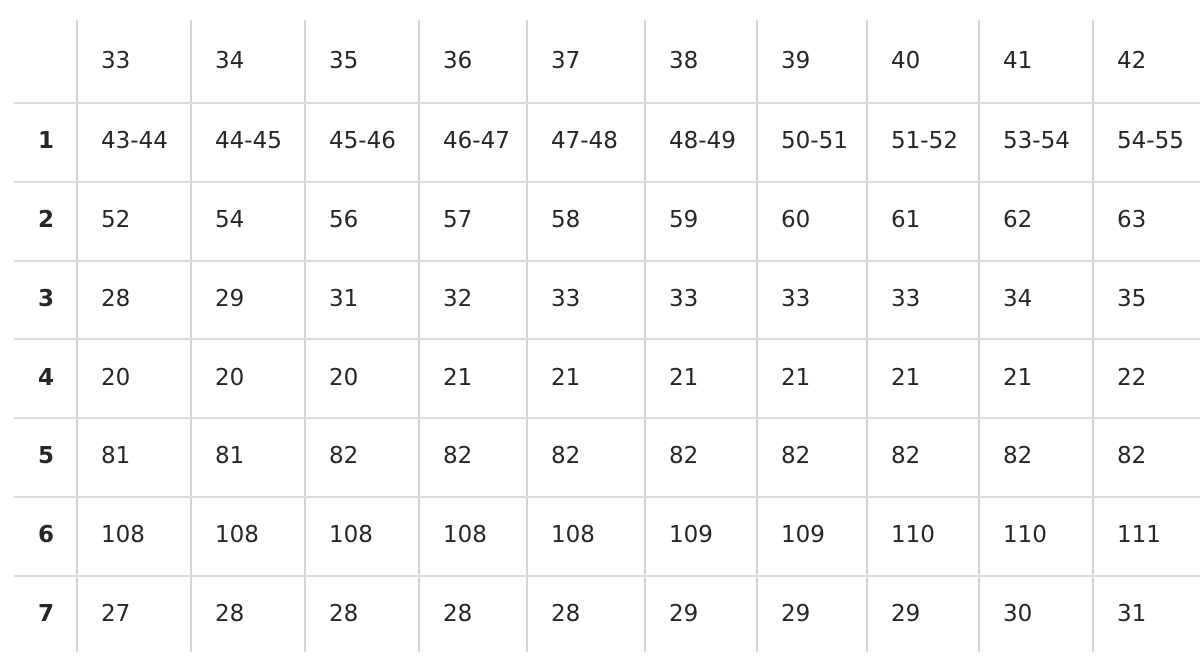 The image size is (1200, 672). What do you see at coordinates (906, 61) in the screenshot?
I see `header-cell: 40` at bounding box center [906, 61].